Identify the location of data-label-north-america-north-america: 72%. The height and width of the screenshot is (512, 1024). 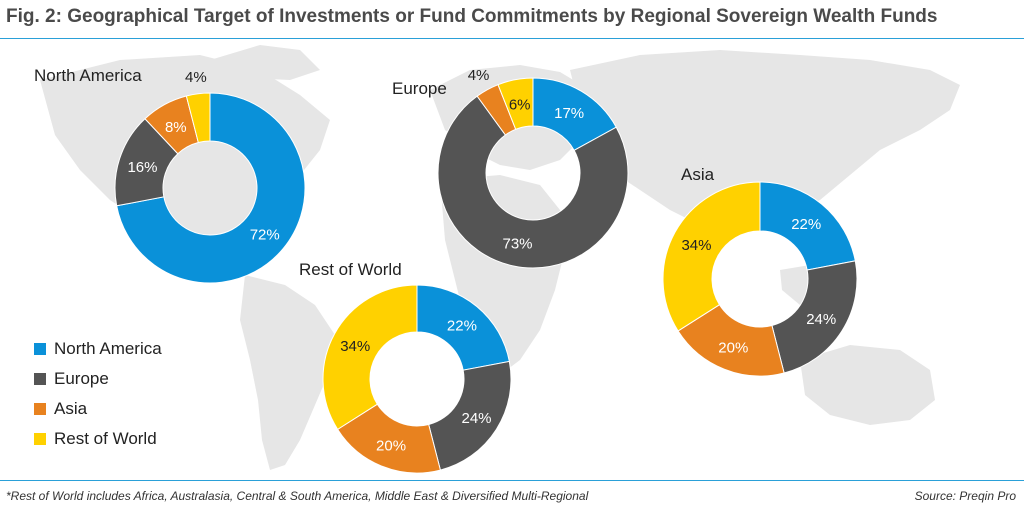
(265, 234).